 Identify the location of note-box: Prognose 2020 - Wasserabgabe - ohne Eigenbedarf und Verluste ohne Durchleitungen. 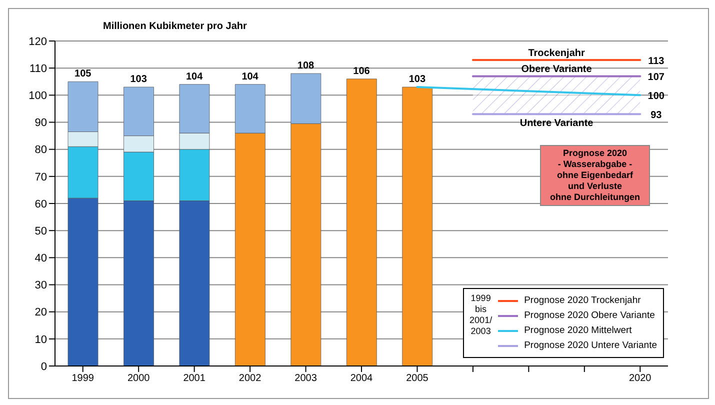
(595, 175).